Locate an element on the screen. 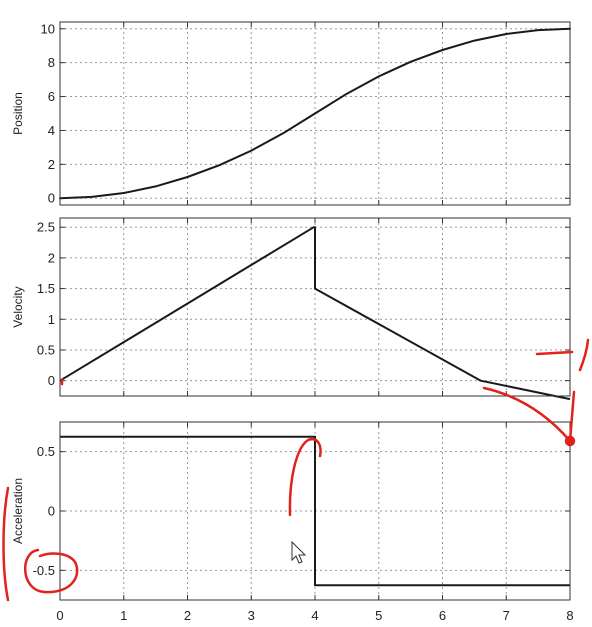  velocity-ytick-label-4: 2 is located at coordinates (51, 257).